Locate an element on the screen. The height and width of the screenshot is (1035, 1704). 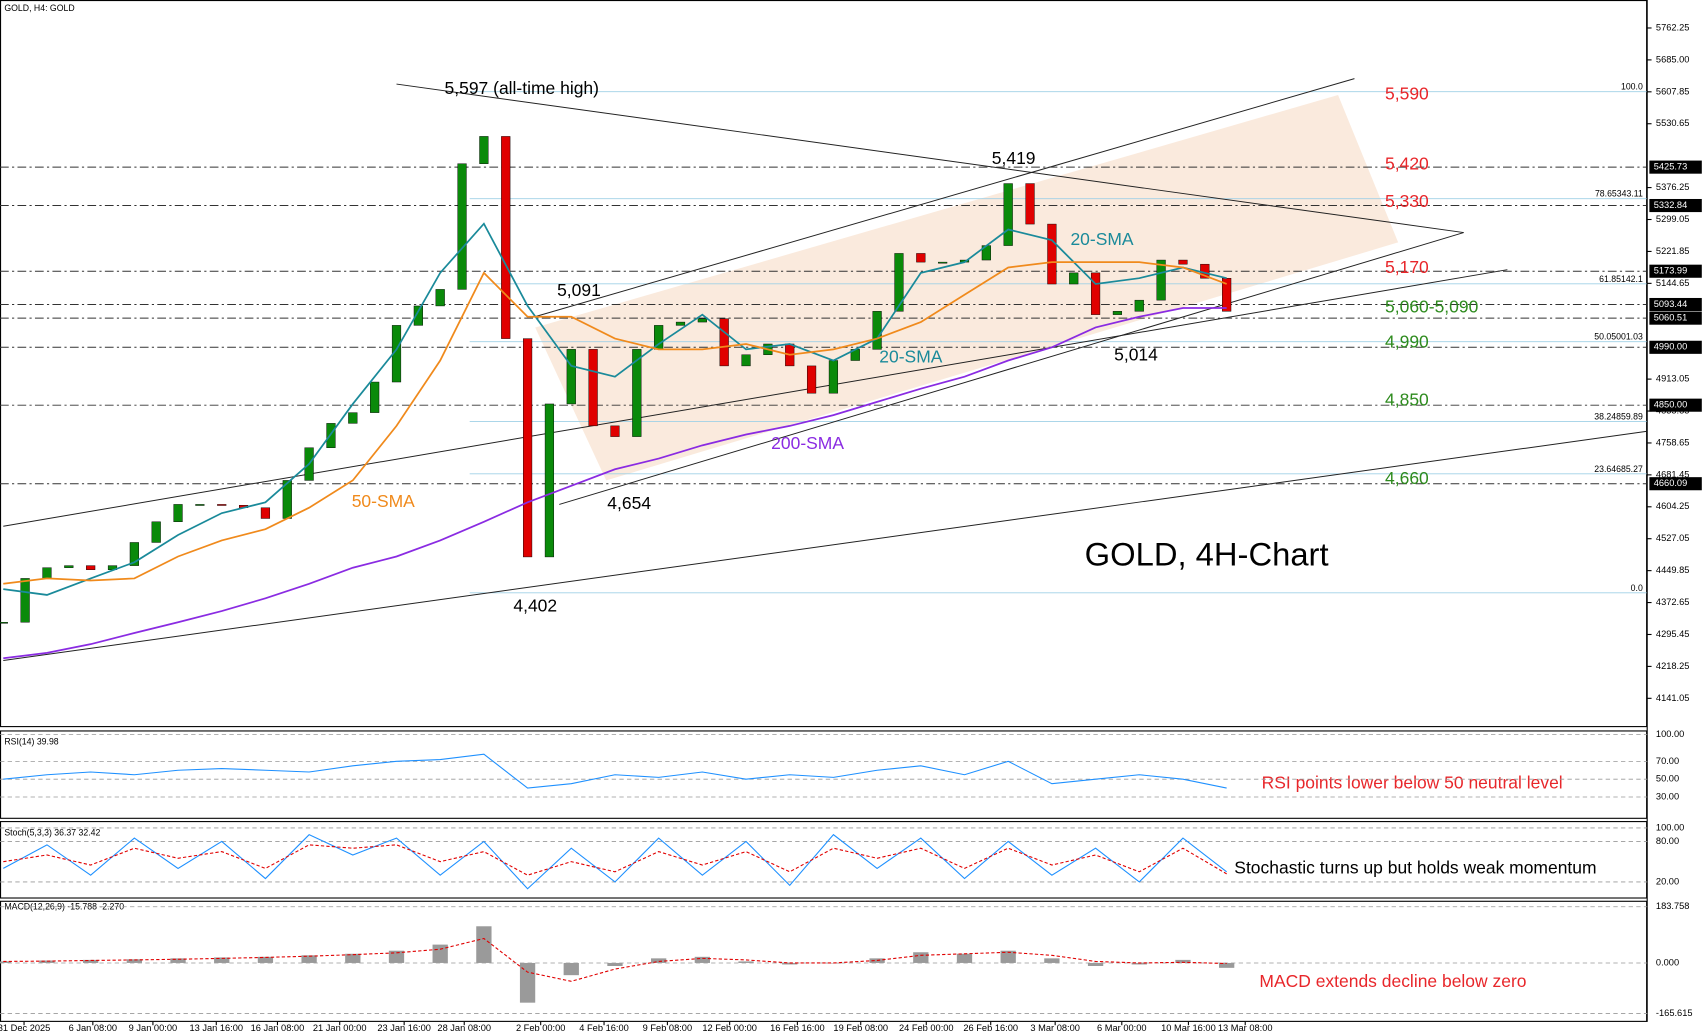
y-tick-label: 5221.85 is located at coordinates (1673, 251).